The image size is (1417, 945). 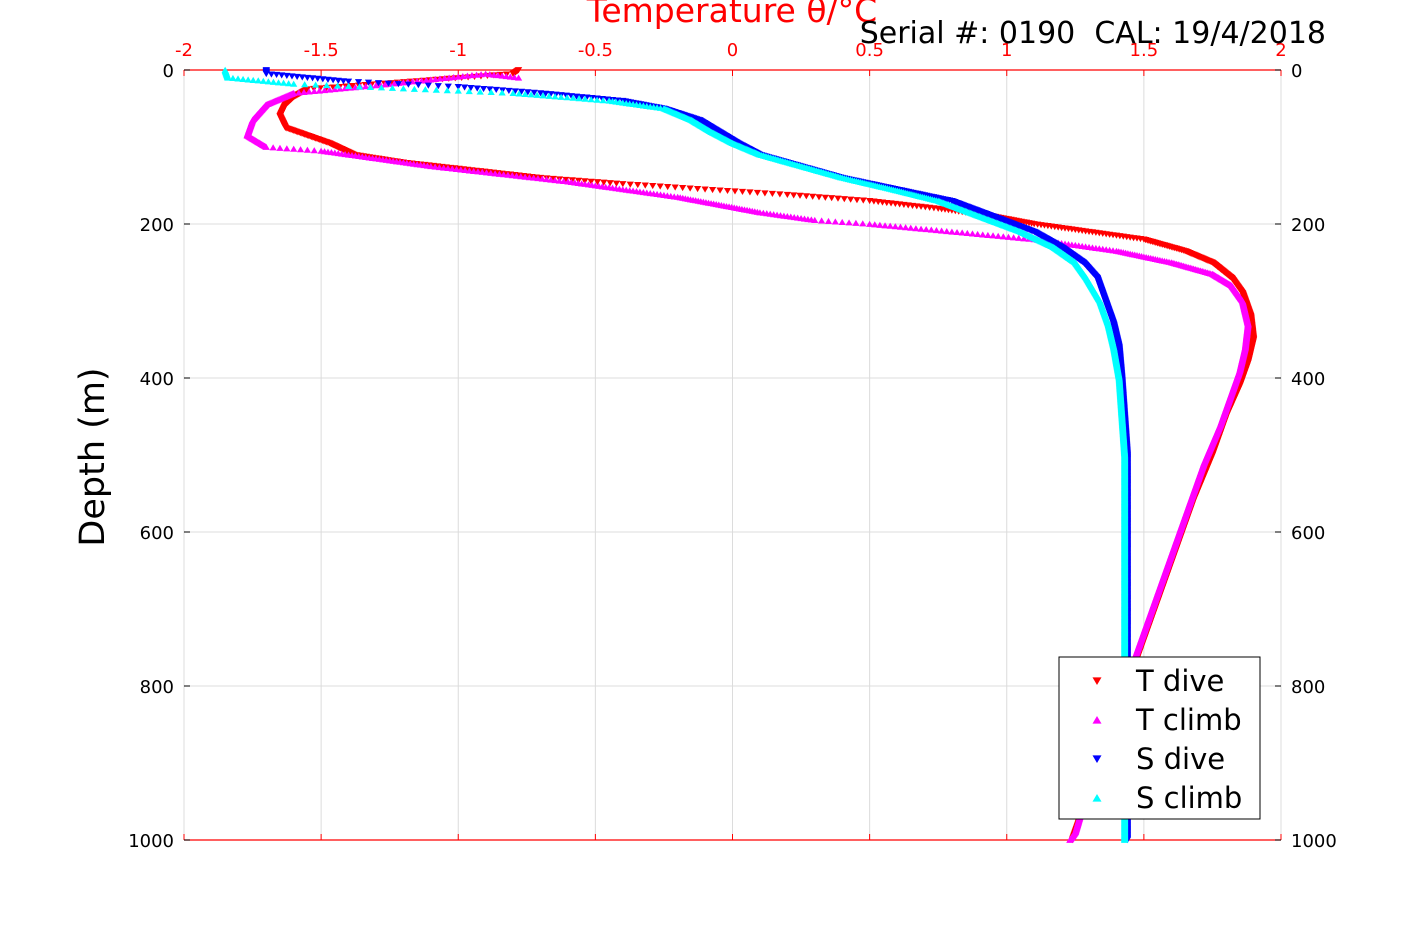 I want to click on x-tick-label: 0.5, so click(x=869, y=50).